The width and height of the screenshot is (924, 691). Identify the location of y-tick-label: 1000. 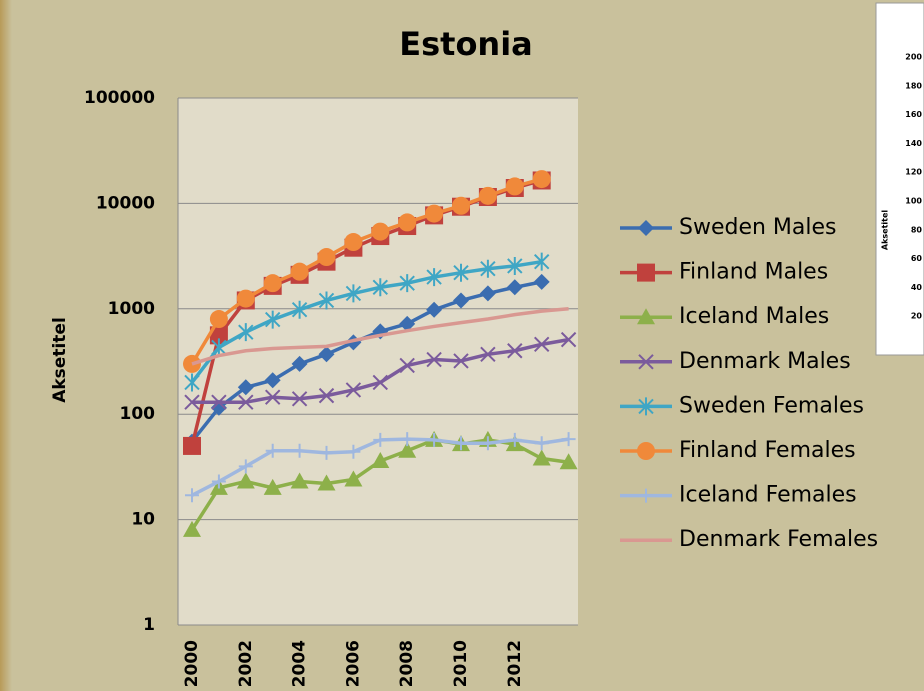
(131, 309).